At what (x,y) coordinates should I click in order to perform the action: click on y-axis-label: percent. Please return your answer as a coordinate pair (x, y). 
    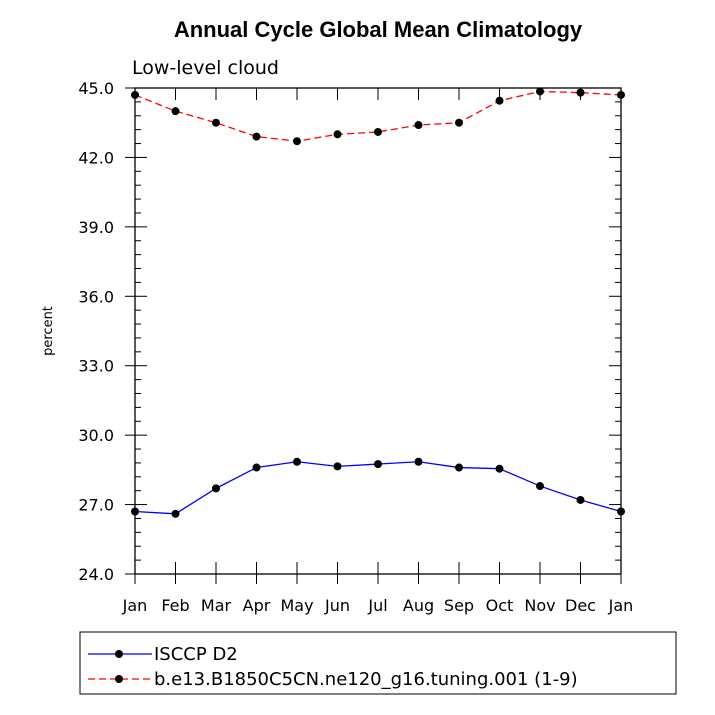
    Looking at the image, I should click on (48, 331).